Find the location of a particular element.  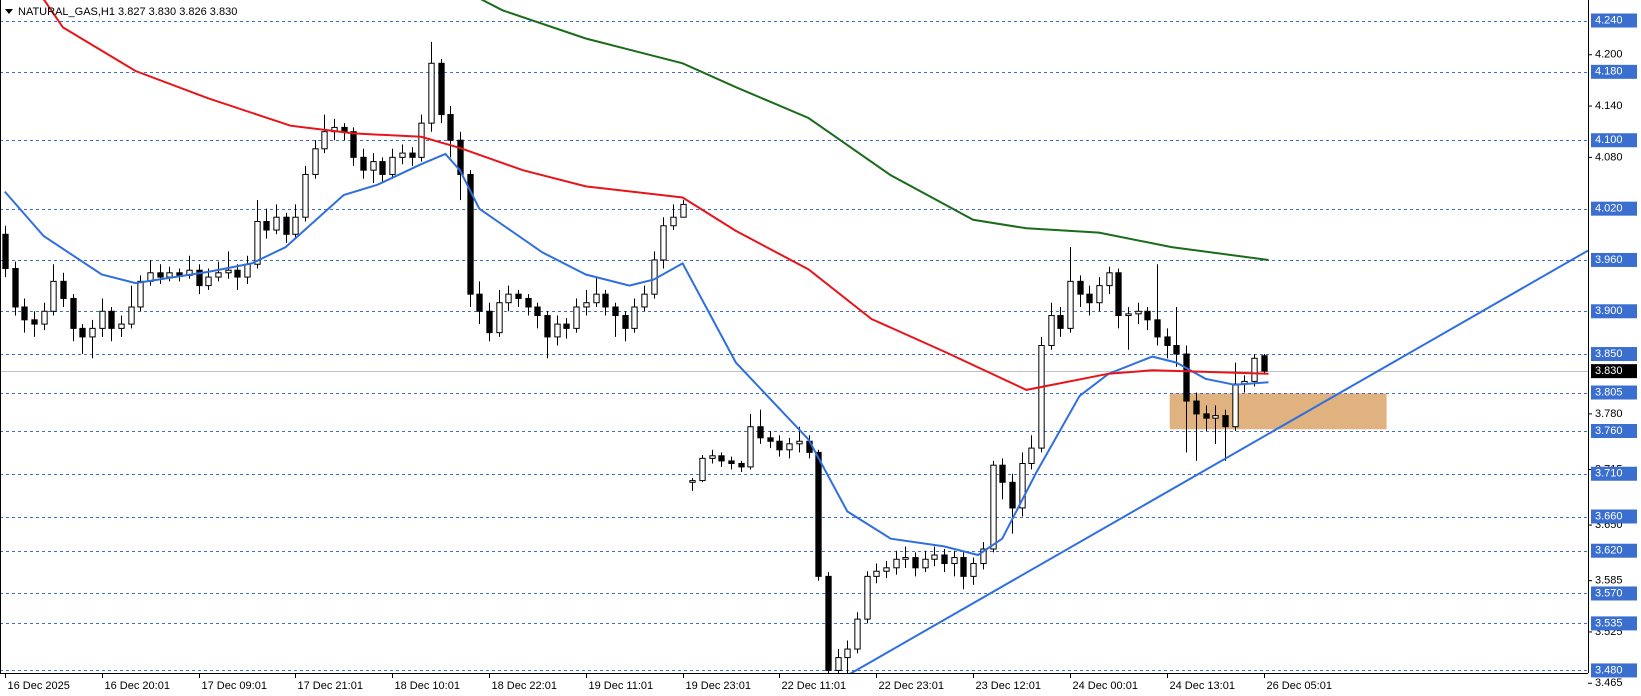

level-label: 3.710 is located at coordinates (1609, 474).